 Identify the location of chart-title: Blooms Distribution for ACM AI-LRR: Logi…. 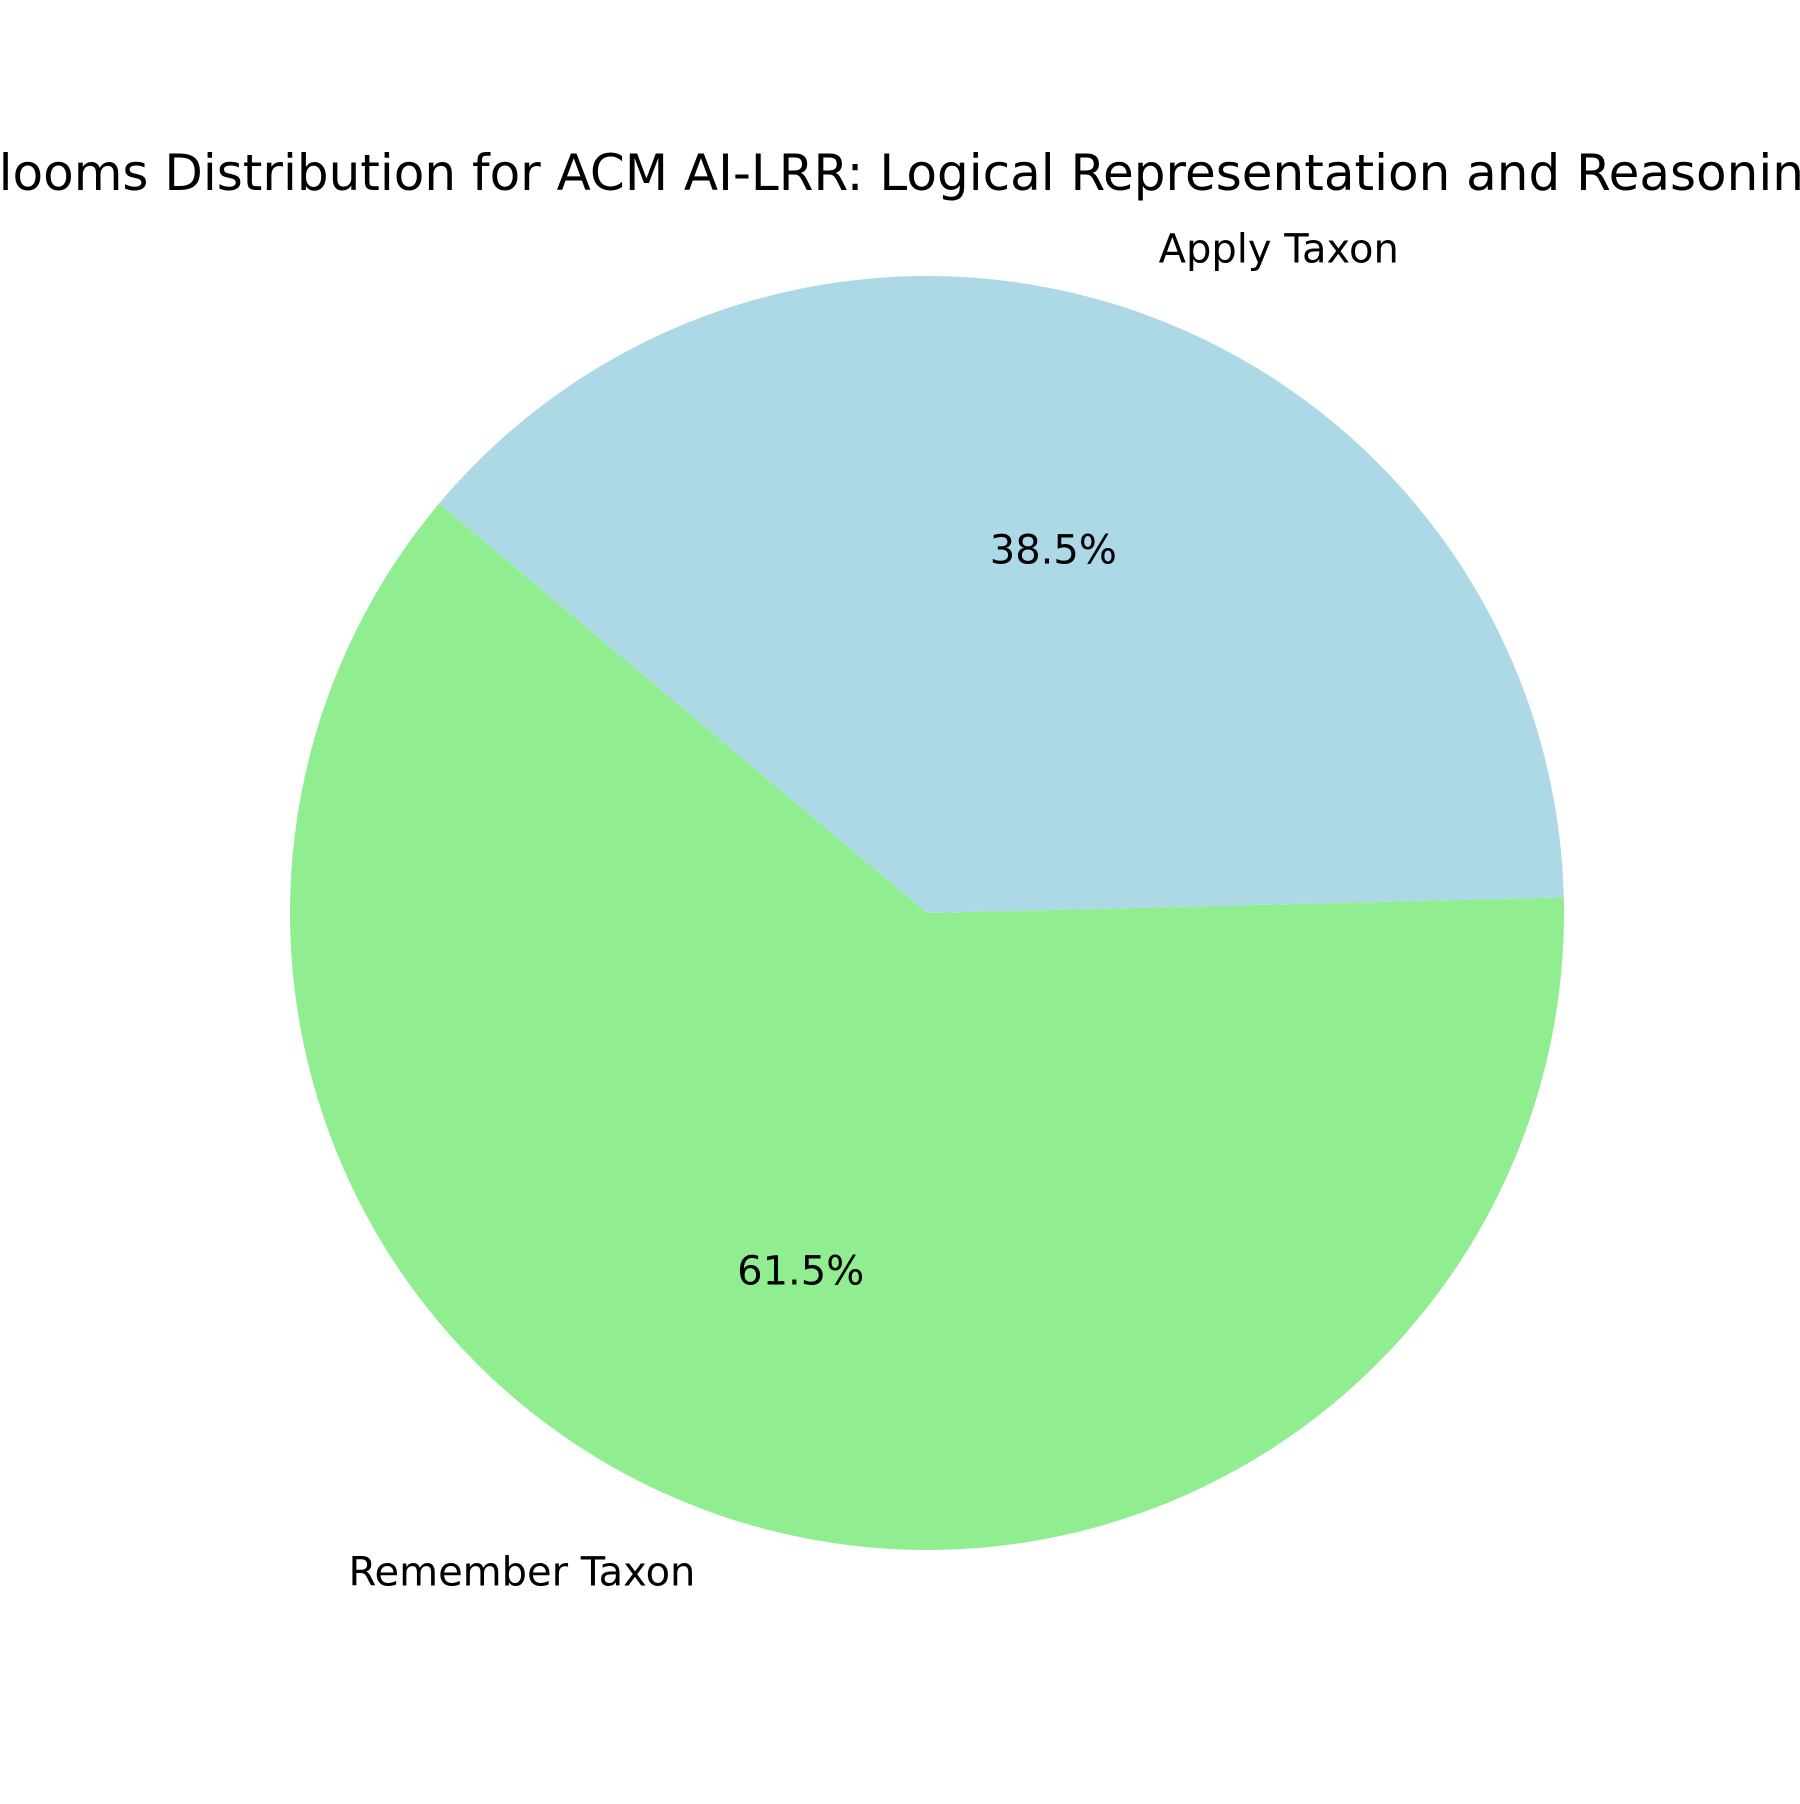
(900, 173).